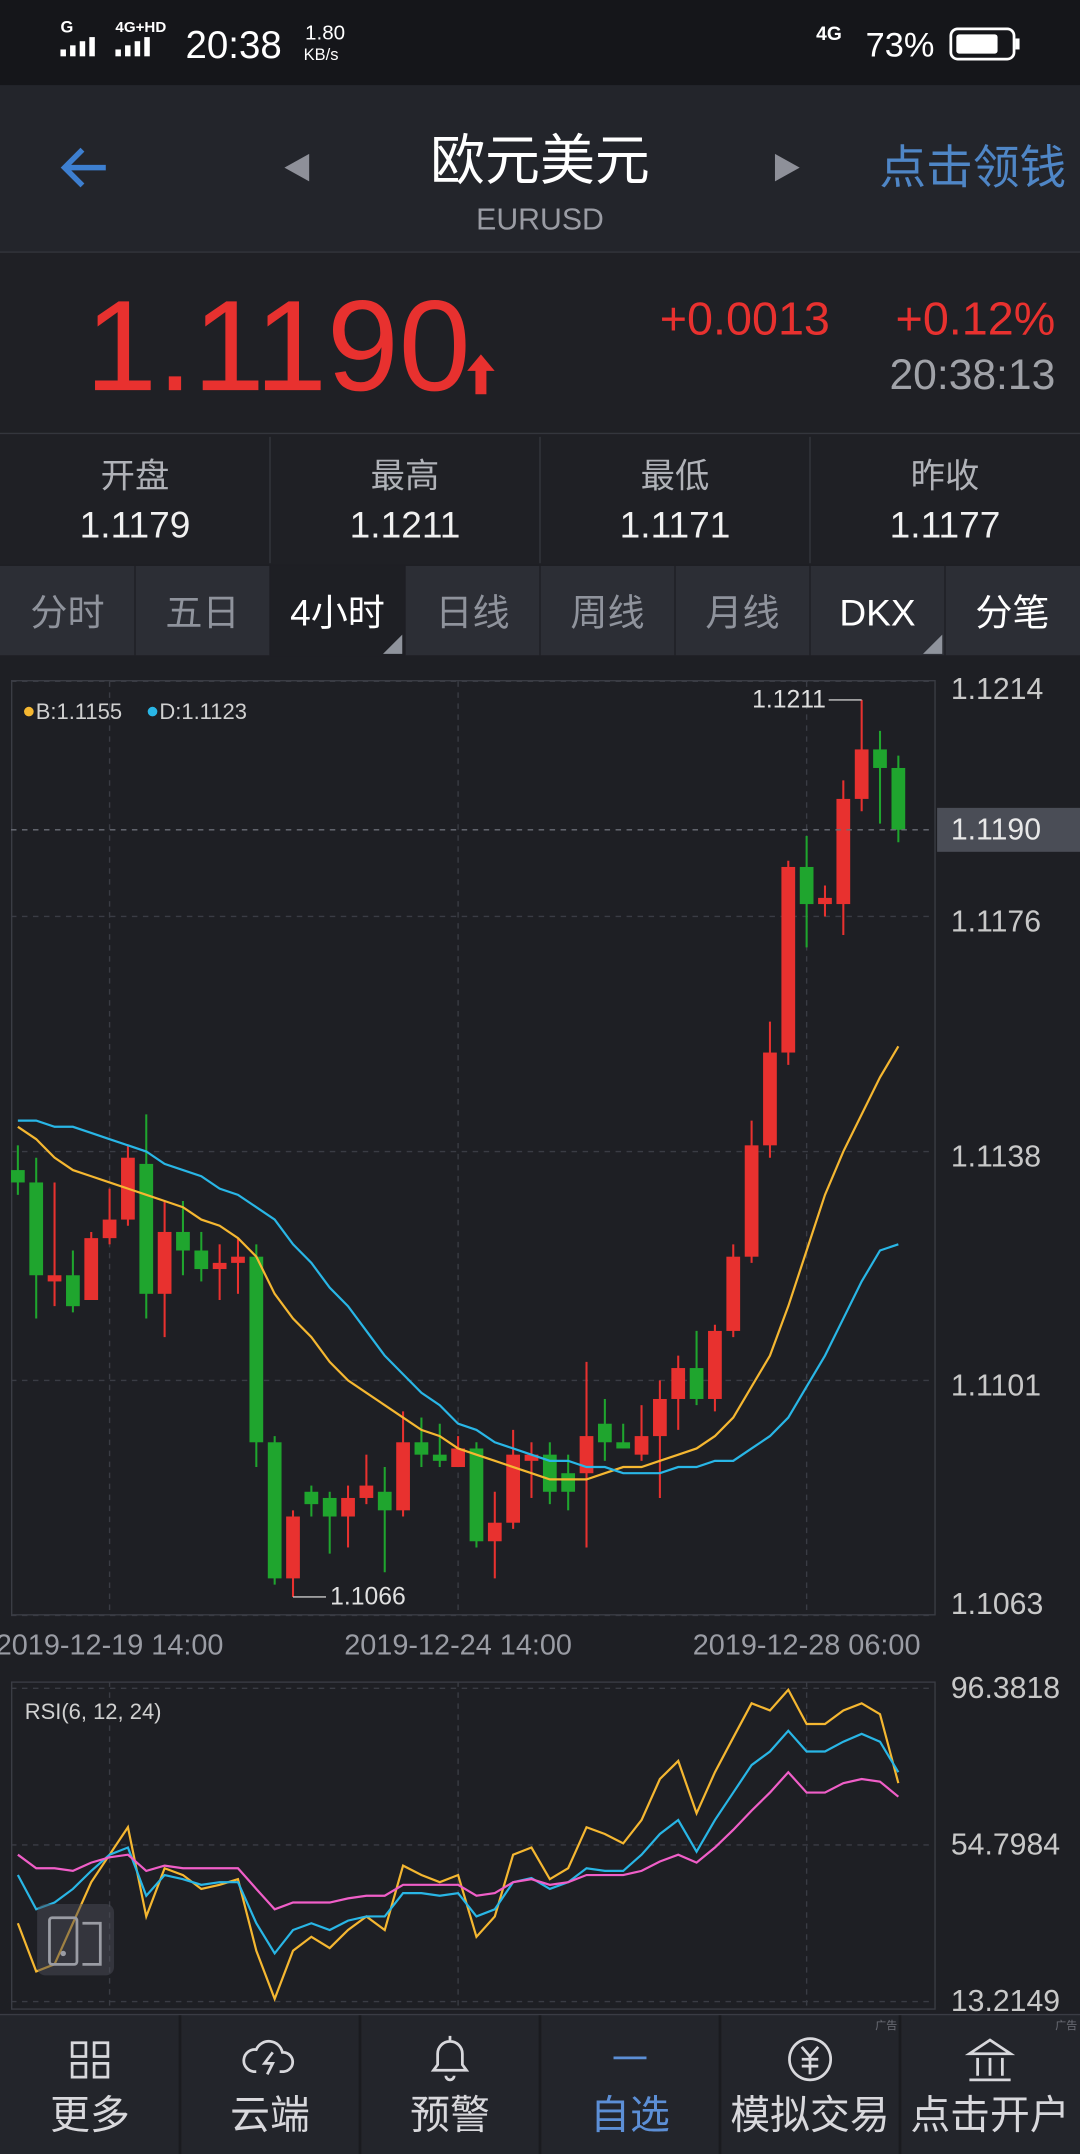  I want to click on up-arrow, so click(481, 374).